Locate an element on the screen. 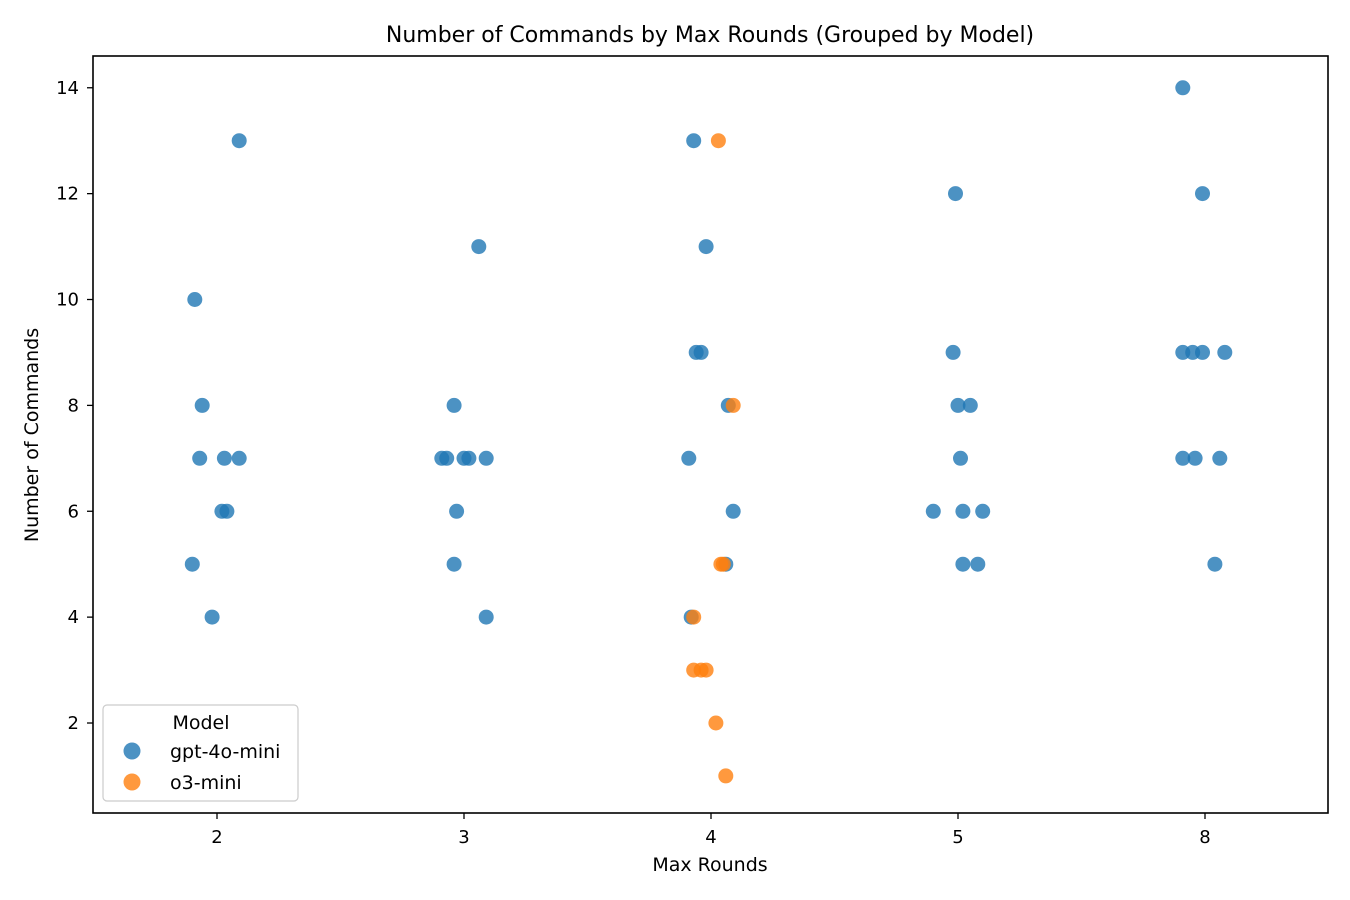 This screenshot has height=900, width=1350. x-axis: 2 3 4 5 8 is located at coordinates (711, 830).